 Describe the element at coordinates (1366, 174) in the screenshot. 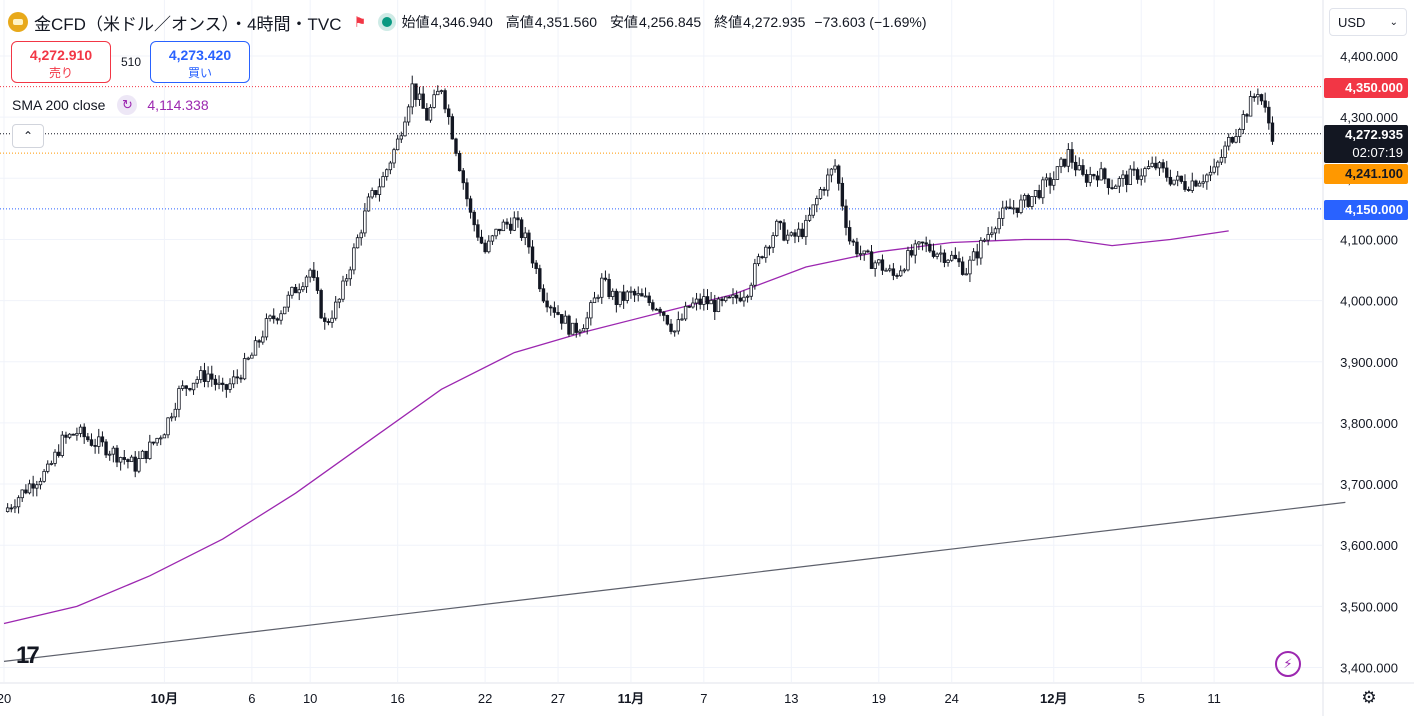

I see `alert-mid-tag: 4,241.100` at that location.